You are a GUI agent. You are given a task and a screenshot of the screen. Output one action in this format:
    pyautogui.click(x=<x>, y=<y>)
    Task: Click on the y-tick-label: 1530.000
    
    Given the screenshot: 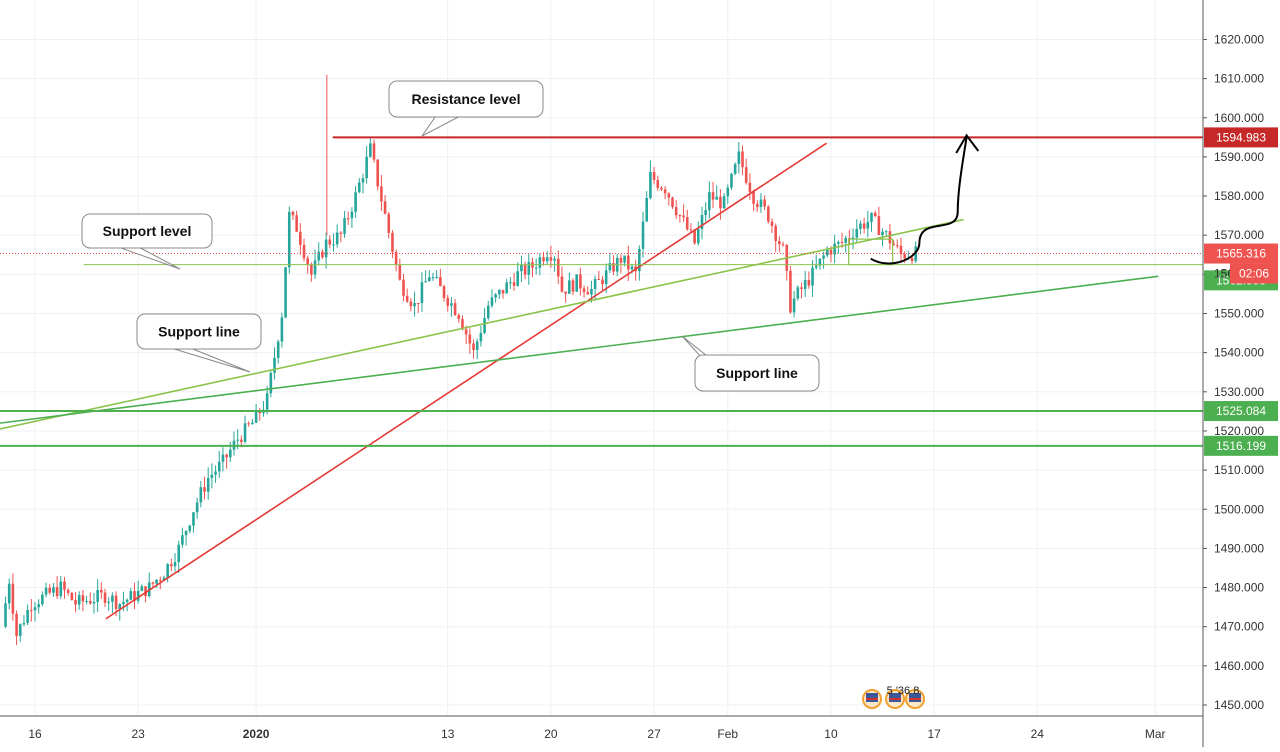 What is the action you would take?
    pyautogui.click(x=1239, y=392)
    